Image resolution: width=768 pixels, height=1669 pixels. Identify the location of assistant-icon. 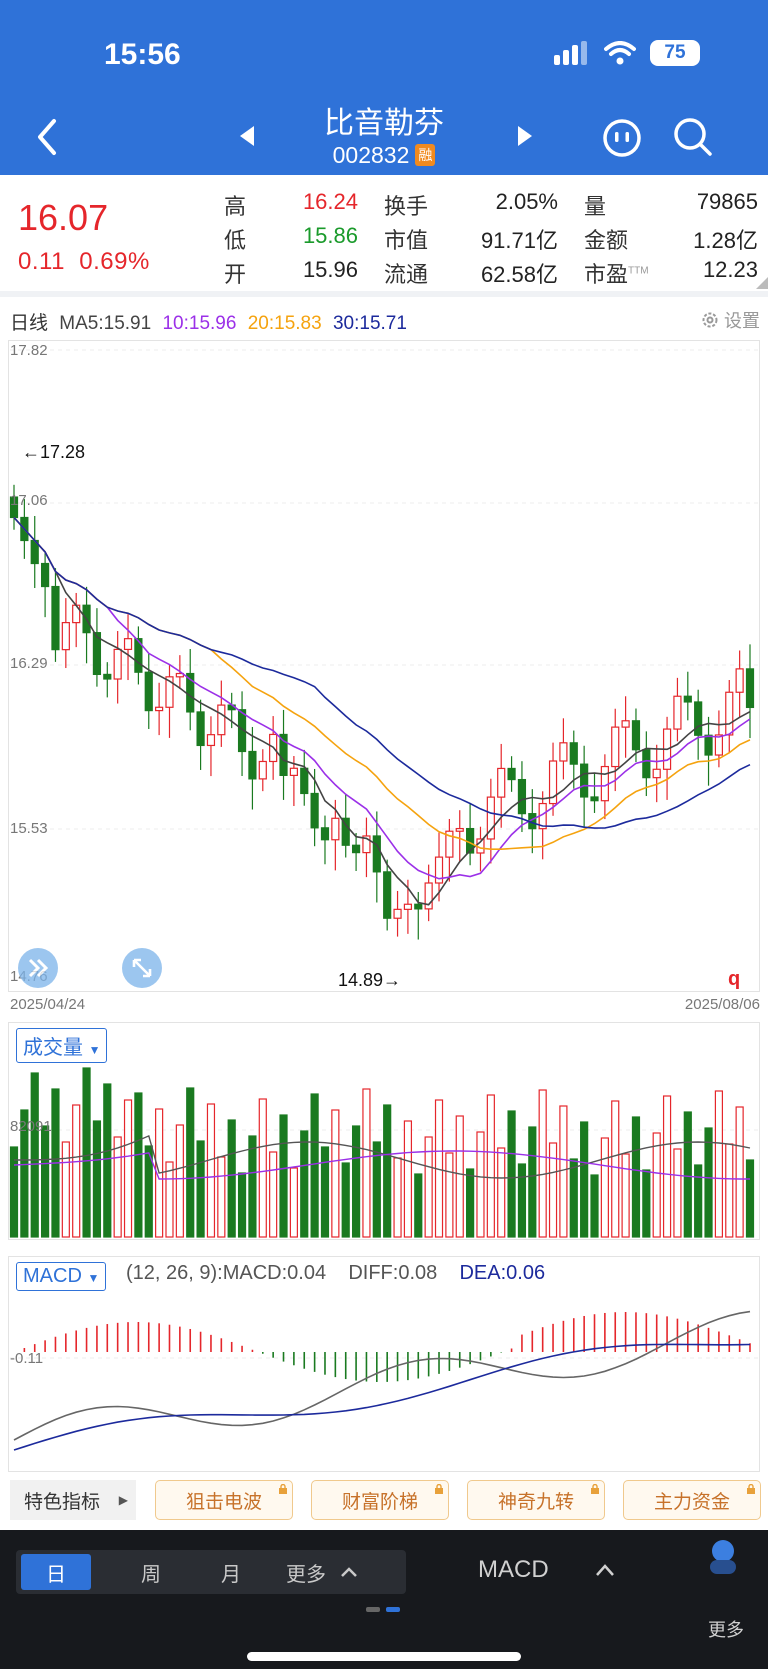
(622, 138).